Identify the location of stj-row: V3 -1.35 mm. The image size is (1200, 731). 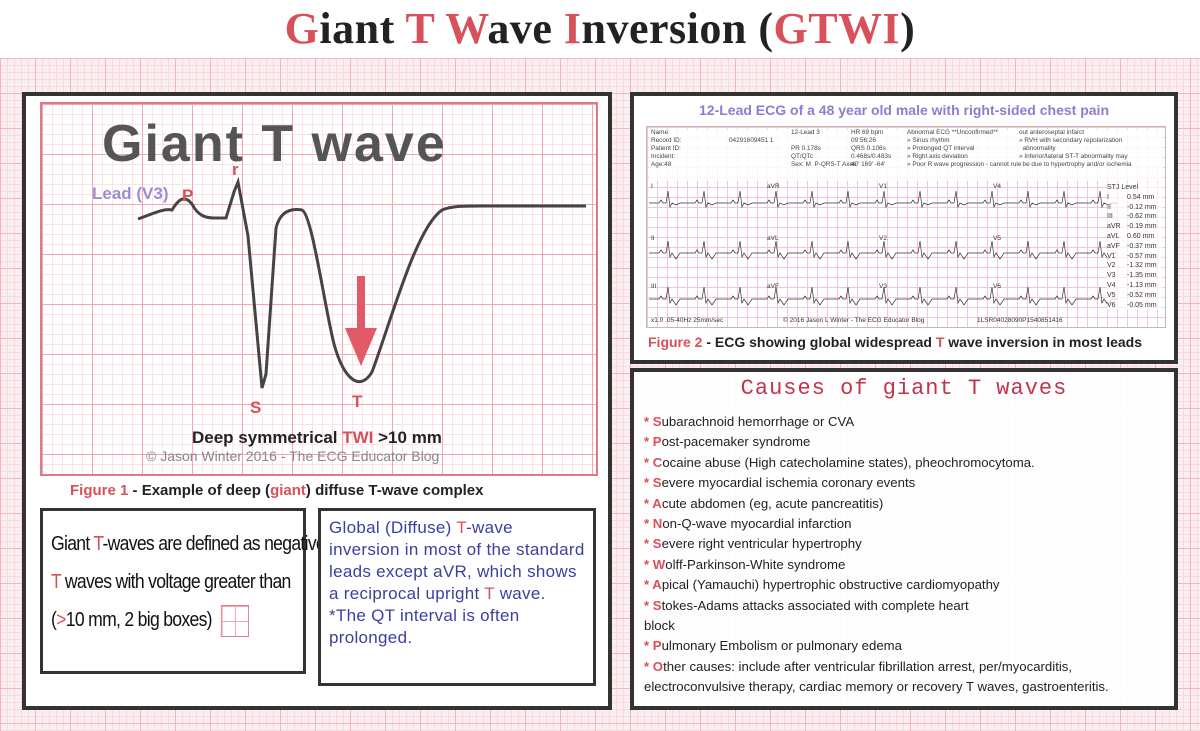
(1132, 276).